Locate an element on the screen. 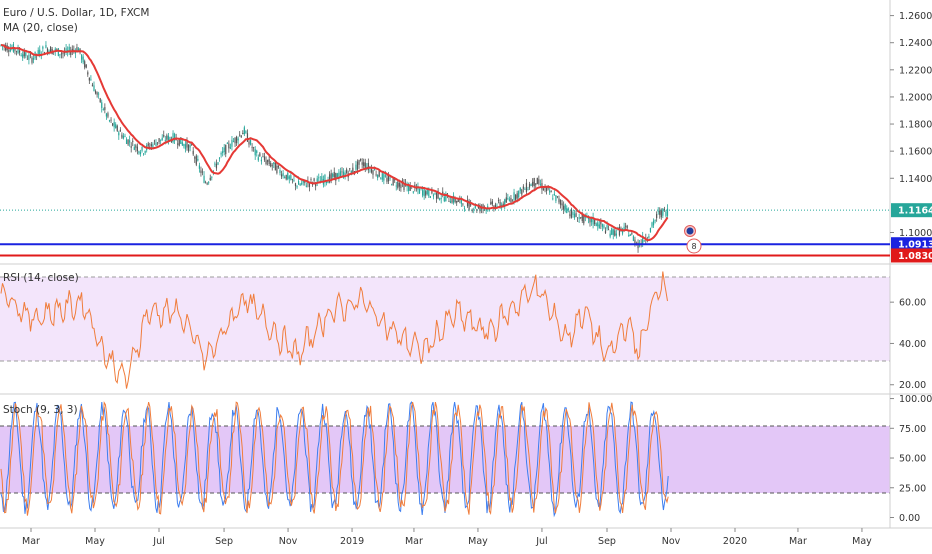 Image resolution: width=932 pixels, height=554 pixels. rsi-axis: 60.00 40.00 20.00 is located at coordinates (908, 345).